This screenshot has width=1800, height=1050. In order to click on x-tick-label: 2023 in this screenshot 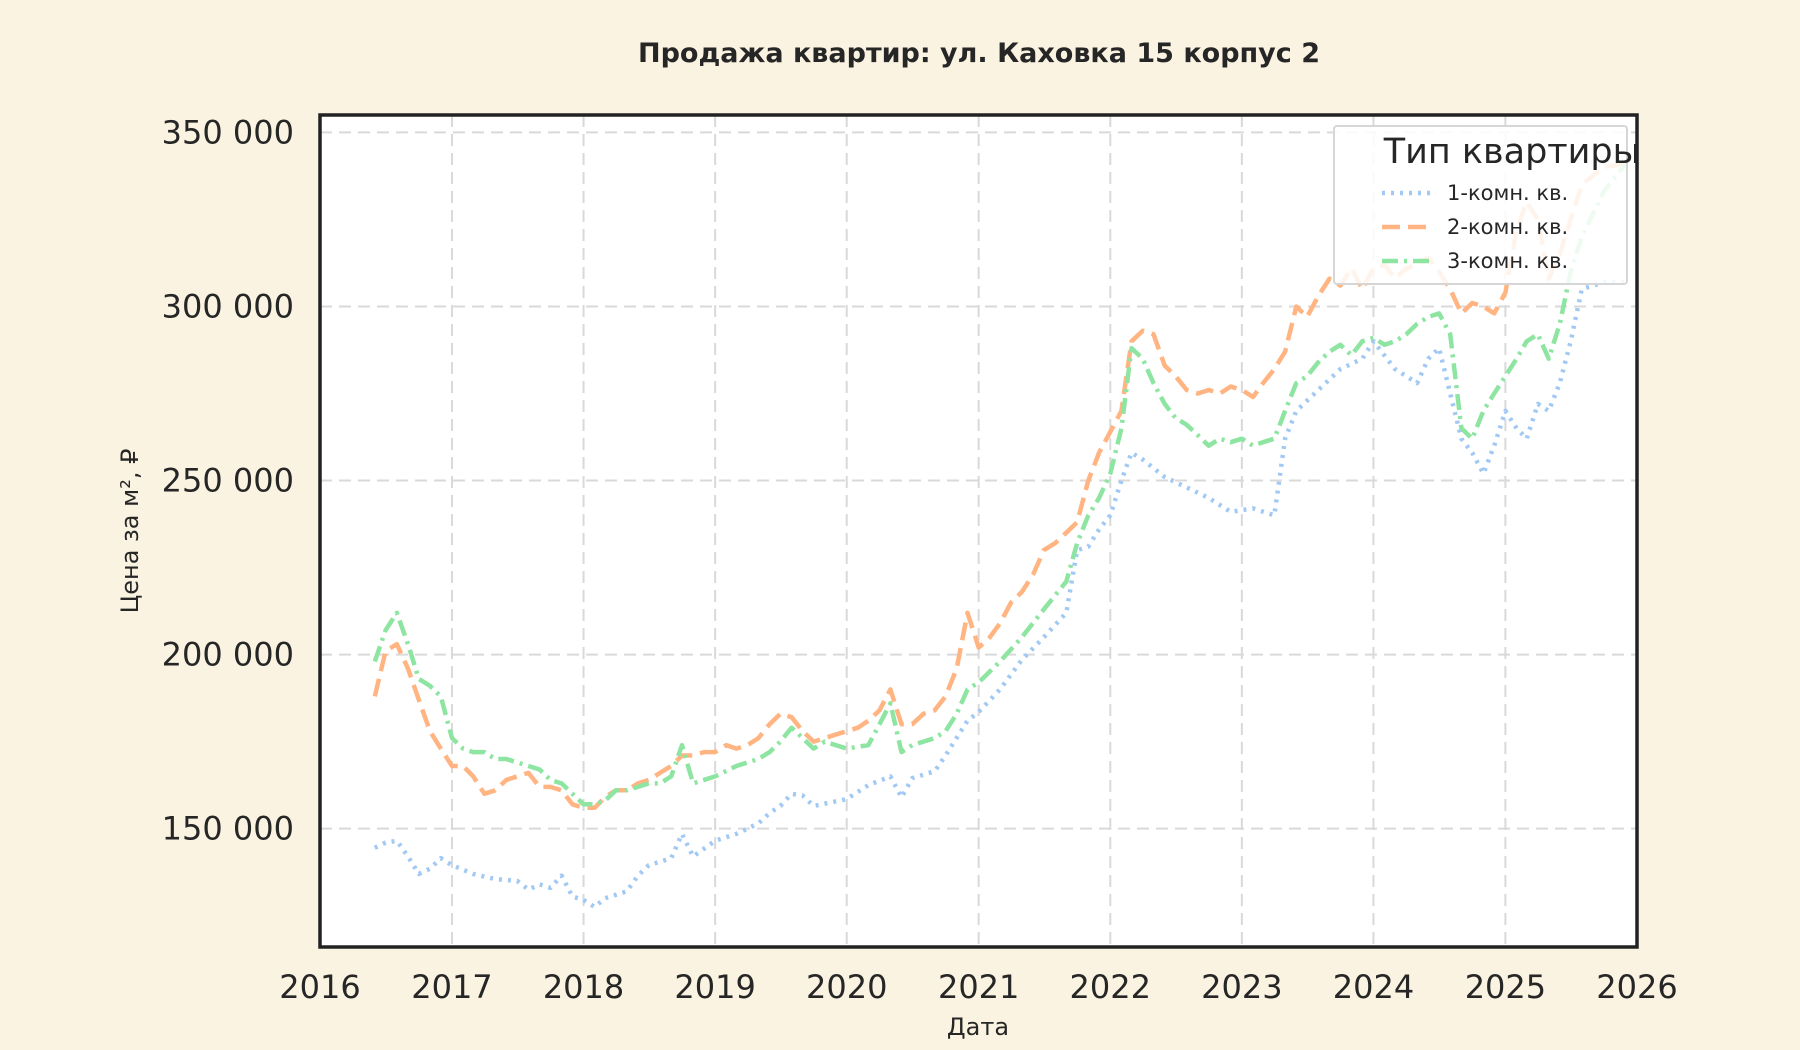, I will do `click(1241, 987)`.